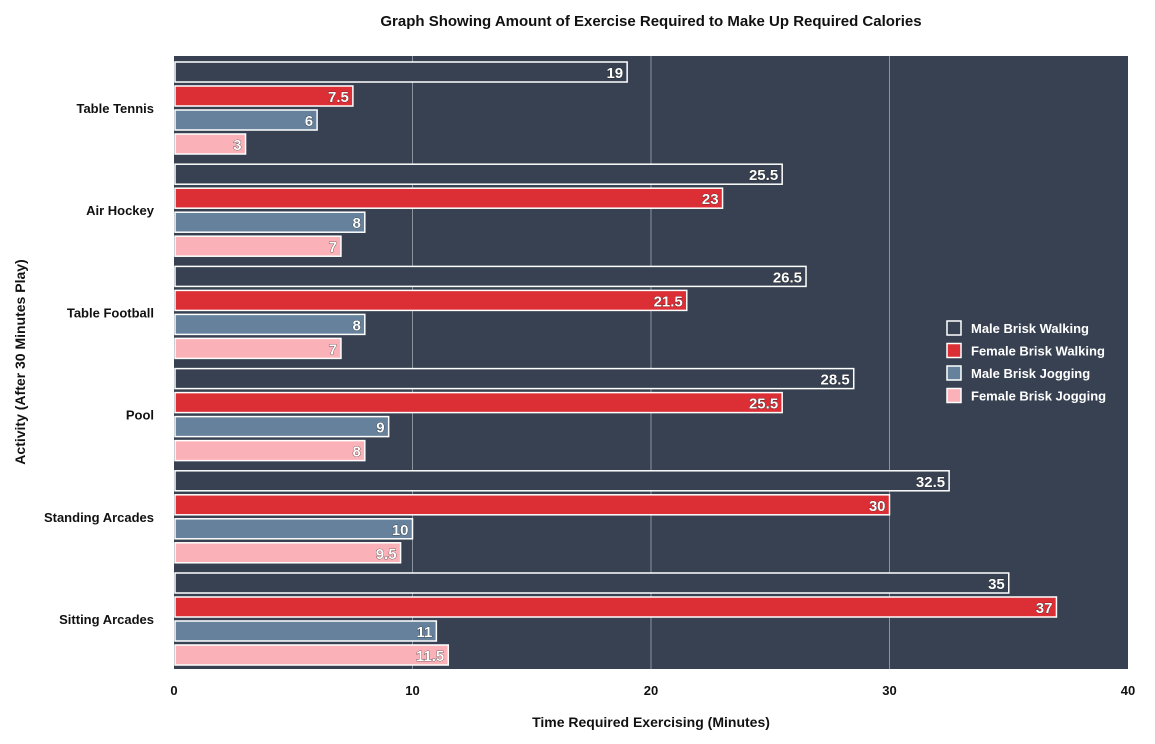 Image resolution: width=1155 pixels, height=744 pixels. What do you see at coordinates (173, 690) in the screenshot?
I see `x-tick-label: 0` at bounding box center [173, 690].